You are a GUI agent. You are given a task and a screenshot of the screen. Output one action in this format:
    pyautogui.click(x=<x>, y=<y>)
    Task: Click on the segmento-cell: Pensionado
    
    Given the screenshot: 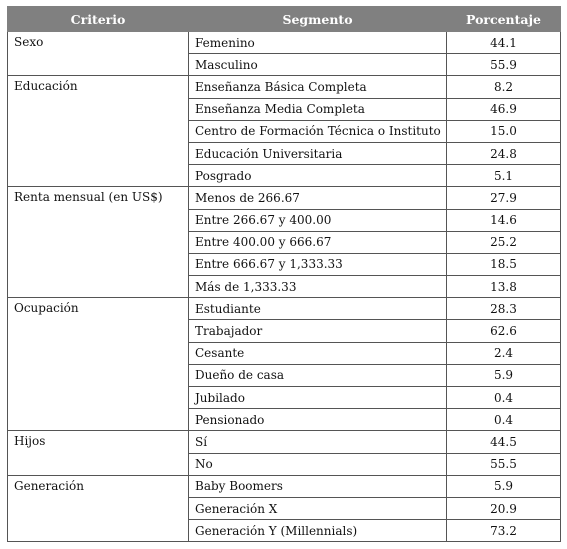 What is the action you would take?
    pyautogui.click(x=317, y=420)
    